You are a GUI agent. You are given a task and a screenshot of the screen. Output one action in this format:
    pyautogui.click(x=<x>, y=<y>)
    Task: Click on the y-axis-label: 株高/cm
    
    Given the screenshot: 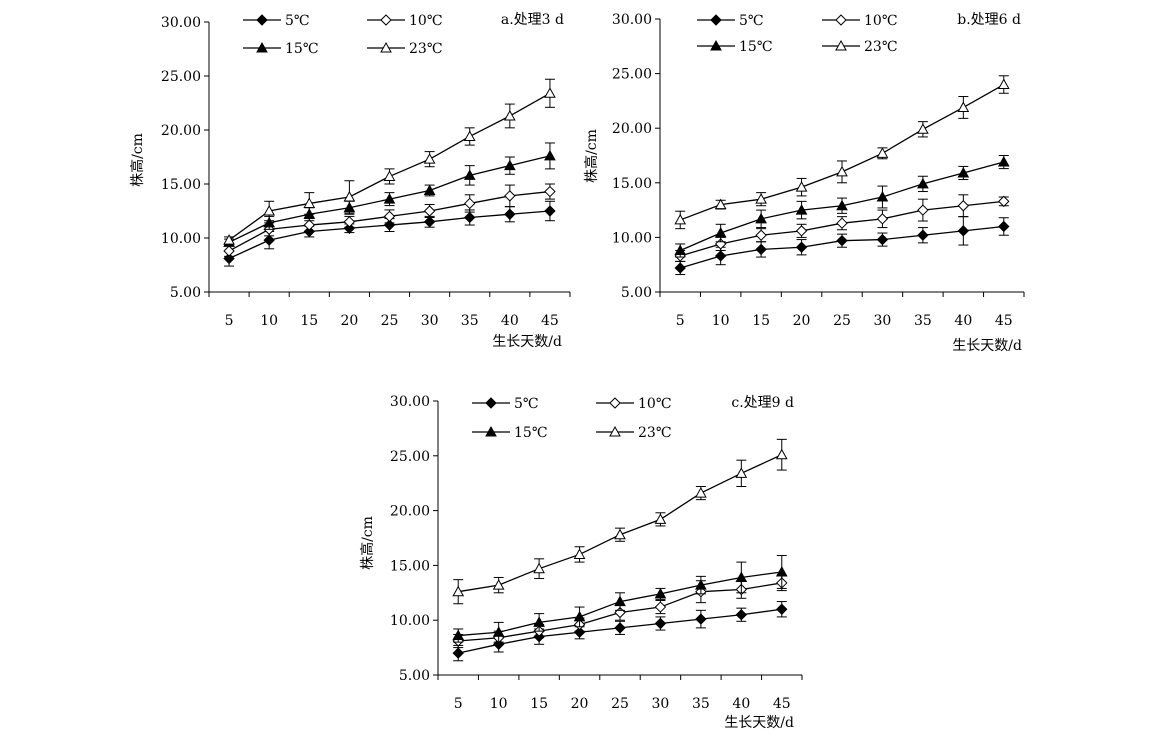 What is the action you would take?
    pyautogui.click(x=137, y=160)
    